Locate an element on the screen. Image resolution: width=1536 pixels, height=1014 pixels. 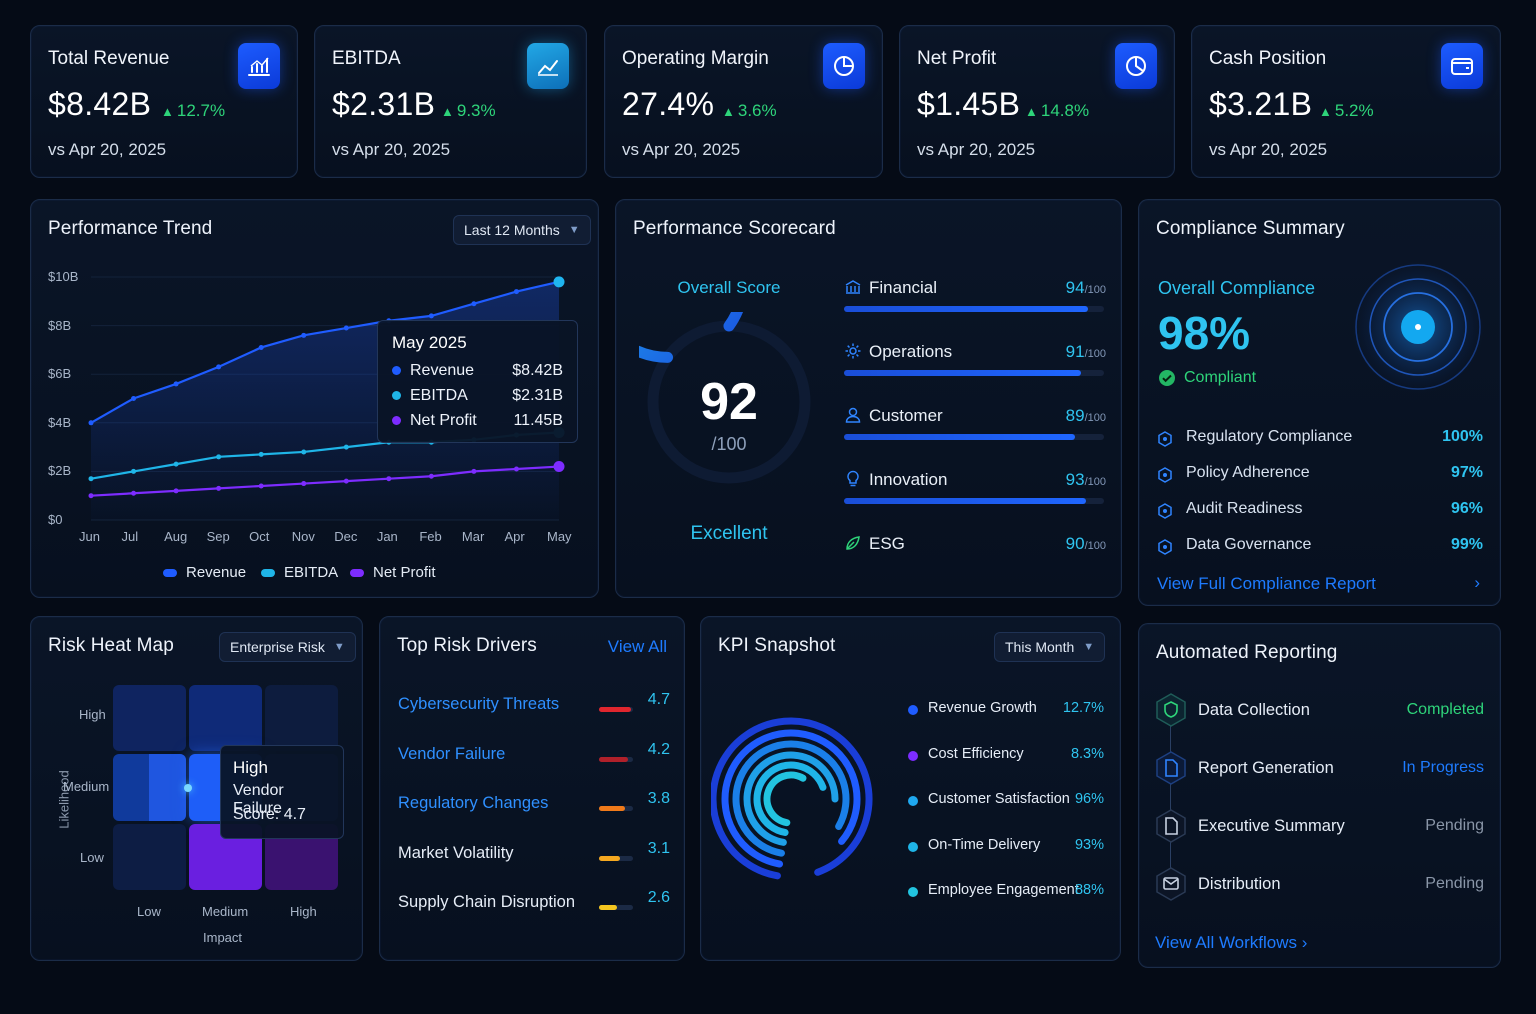
kpi-title: Net Profit is located at coordinates (957, 58).